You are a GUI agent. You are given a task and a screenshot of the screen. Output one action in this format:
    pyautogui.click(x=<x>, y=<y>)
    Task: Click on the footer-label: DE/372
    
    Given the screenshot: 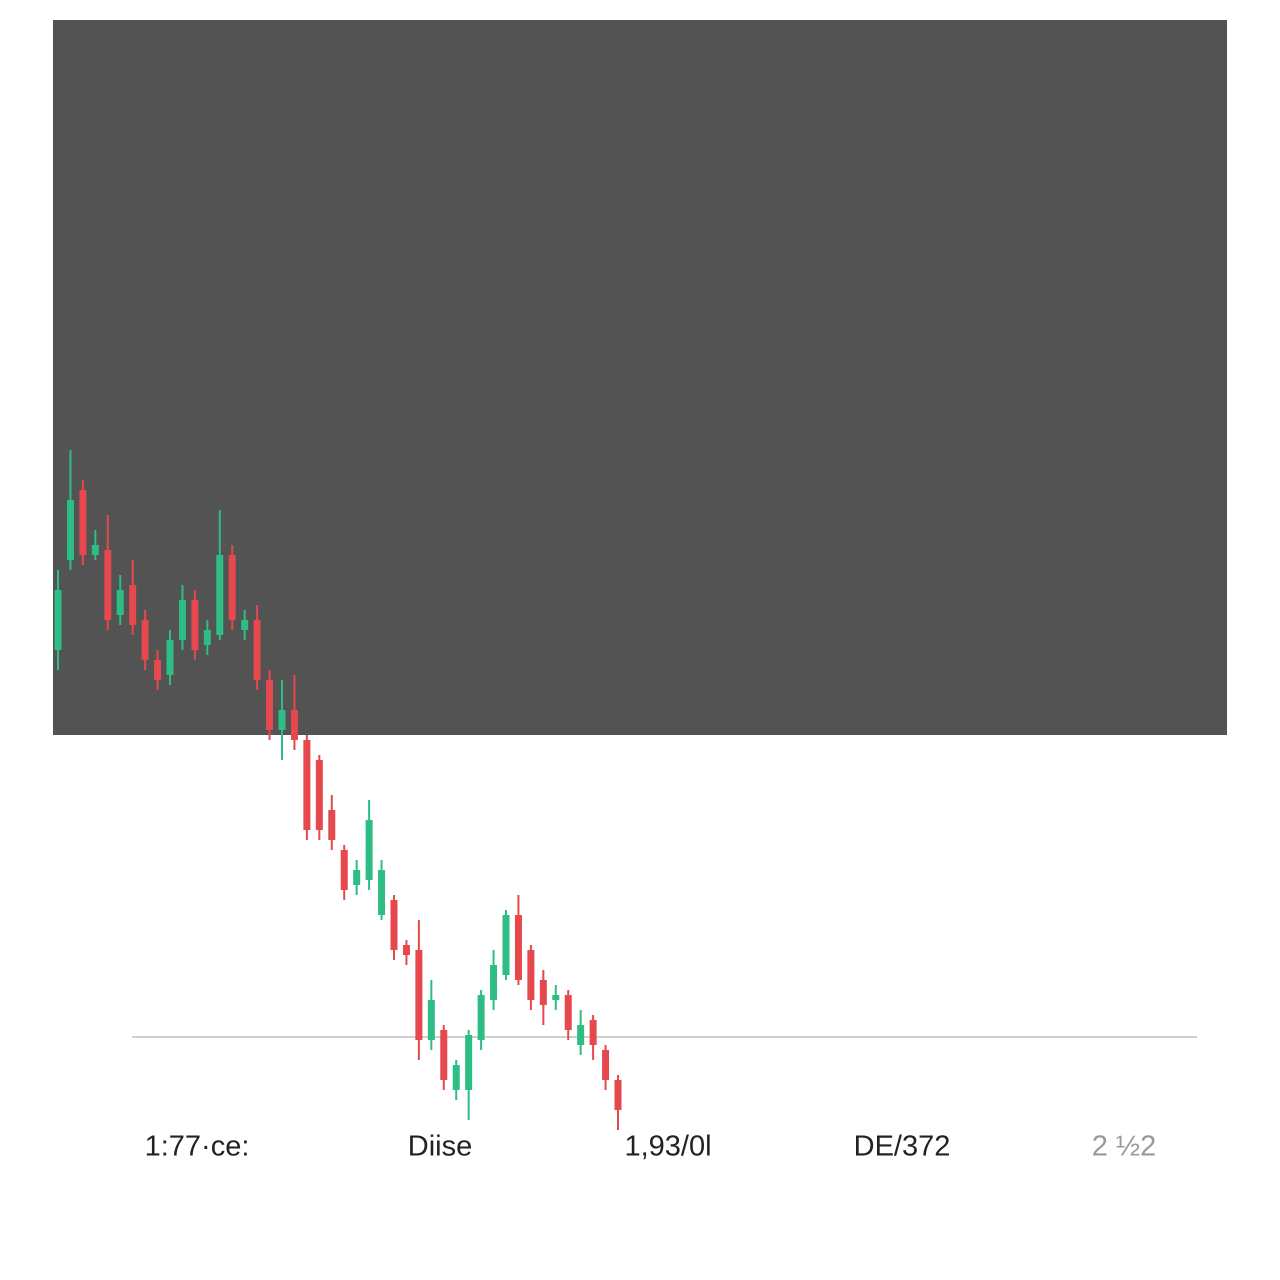 What is the action you would take?
    pyautogui.click(x=902, y=1147)
    